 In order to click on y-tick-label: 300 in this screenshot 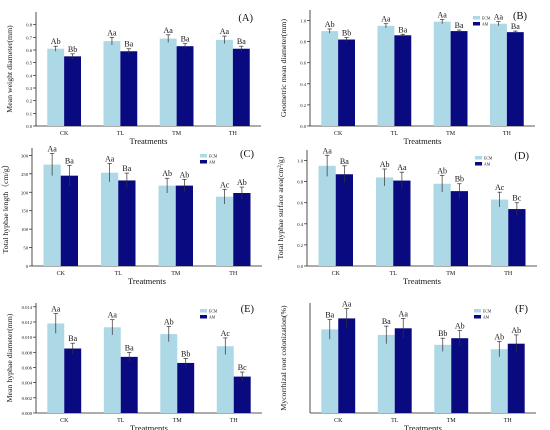, I will do `click(25, 155)`.